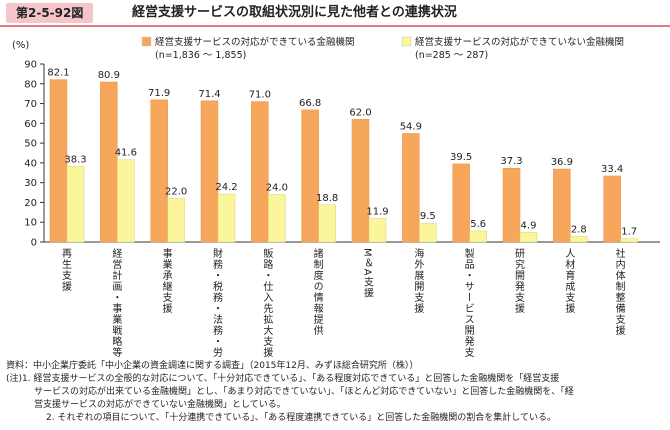 This screenshot has height=430, width=670. I want to click on legend-label-1: 経営支援サービスの対応ができていない金融機関, so click(519, 42).